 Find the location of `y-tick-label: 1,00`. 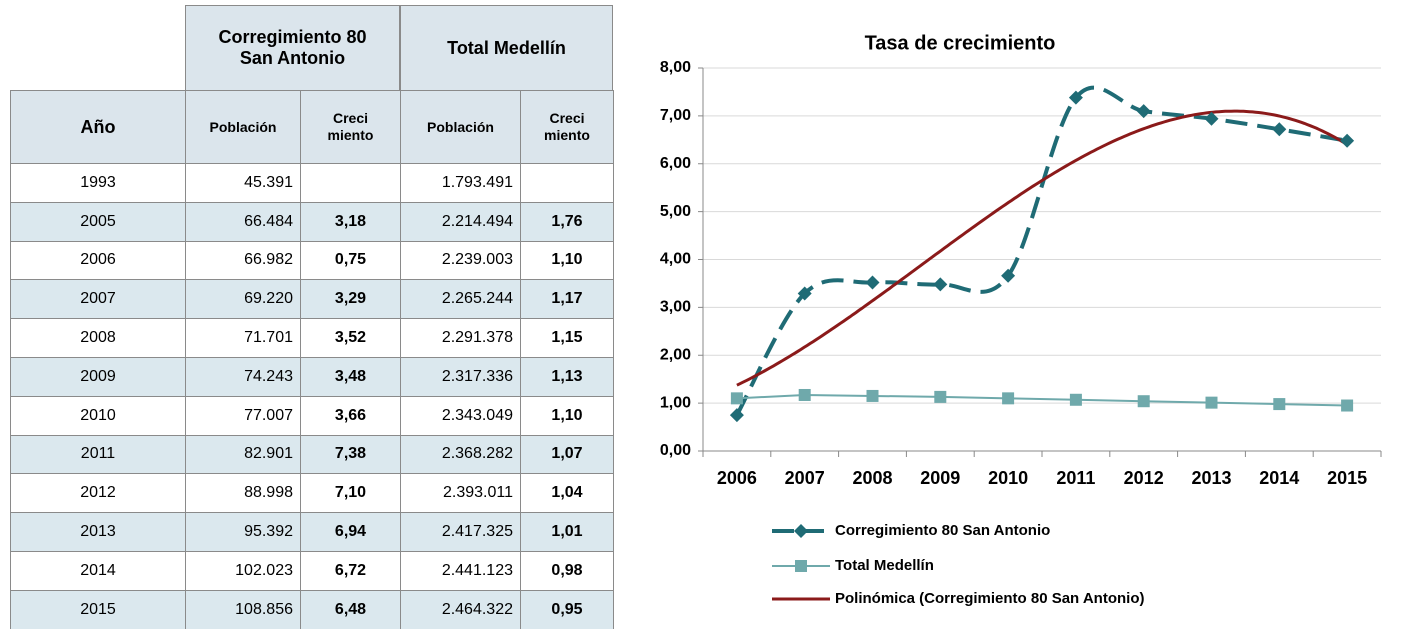

y-tick-label: 1,00 is located at coordinates (675, 402).